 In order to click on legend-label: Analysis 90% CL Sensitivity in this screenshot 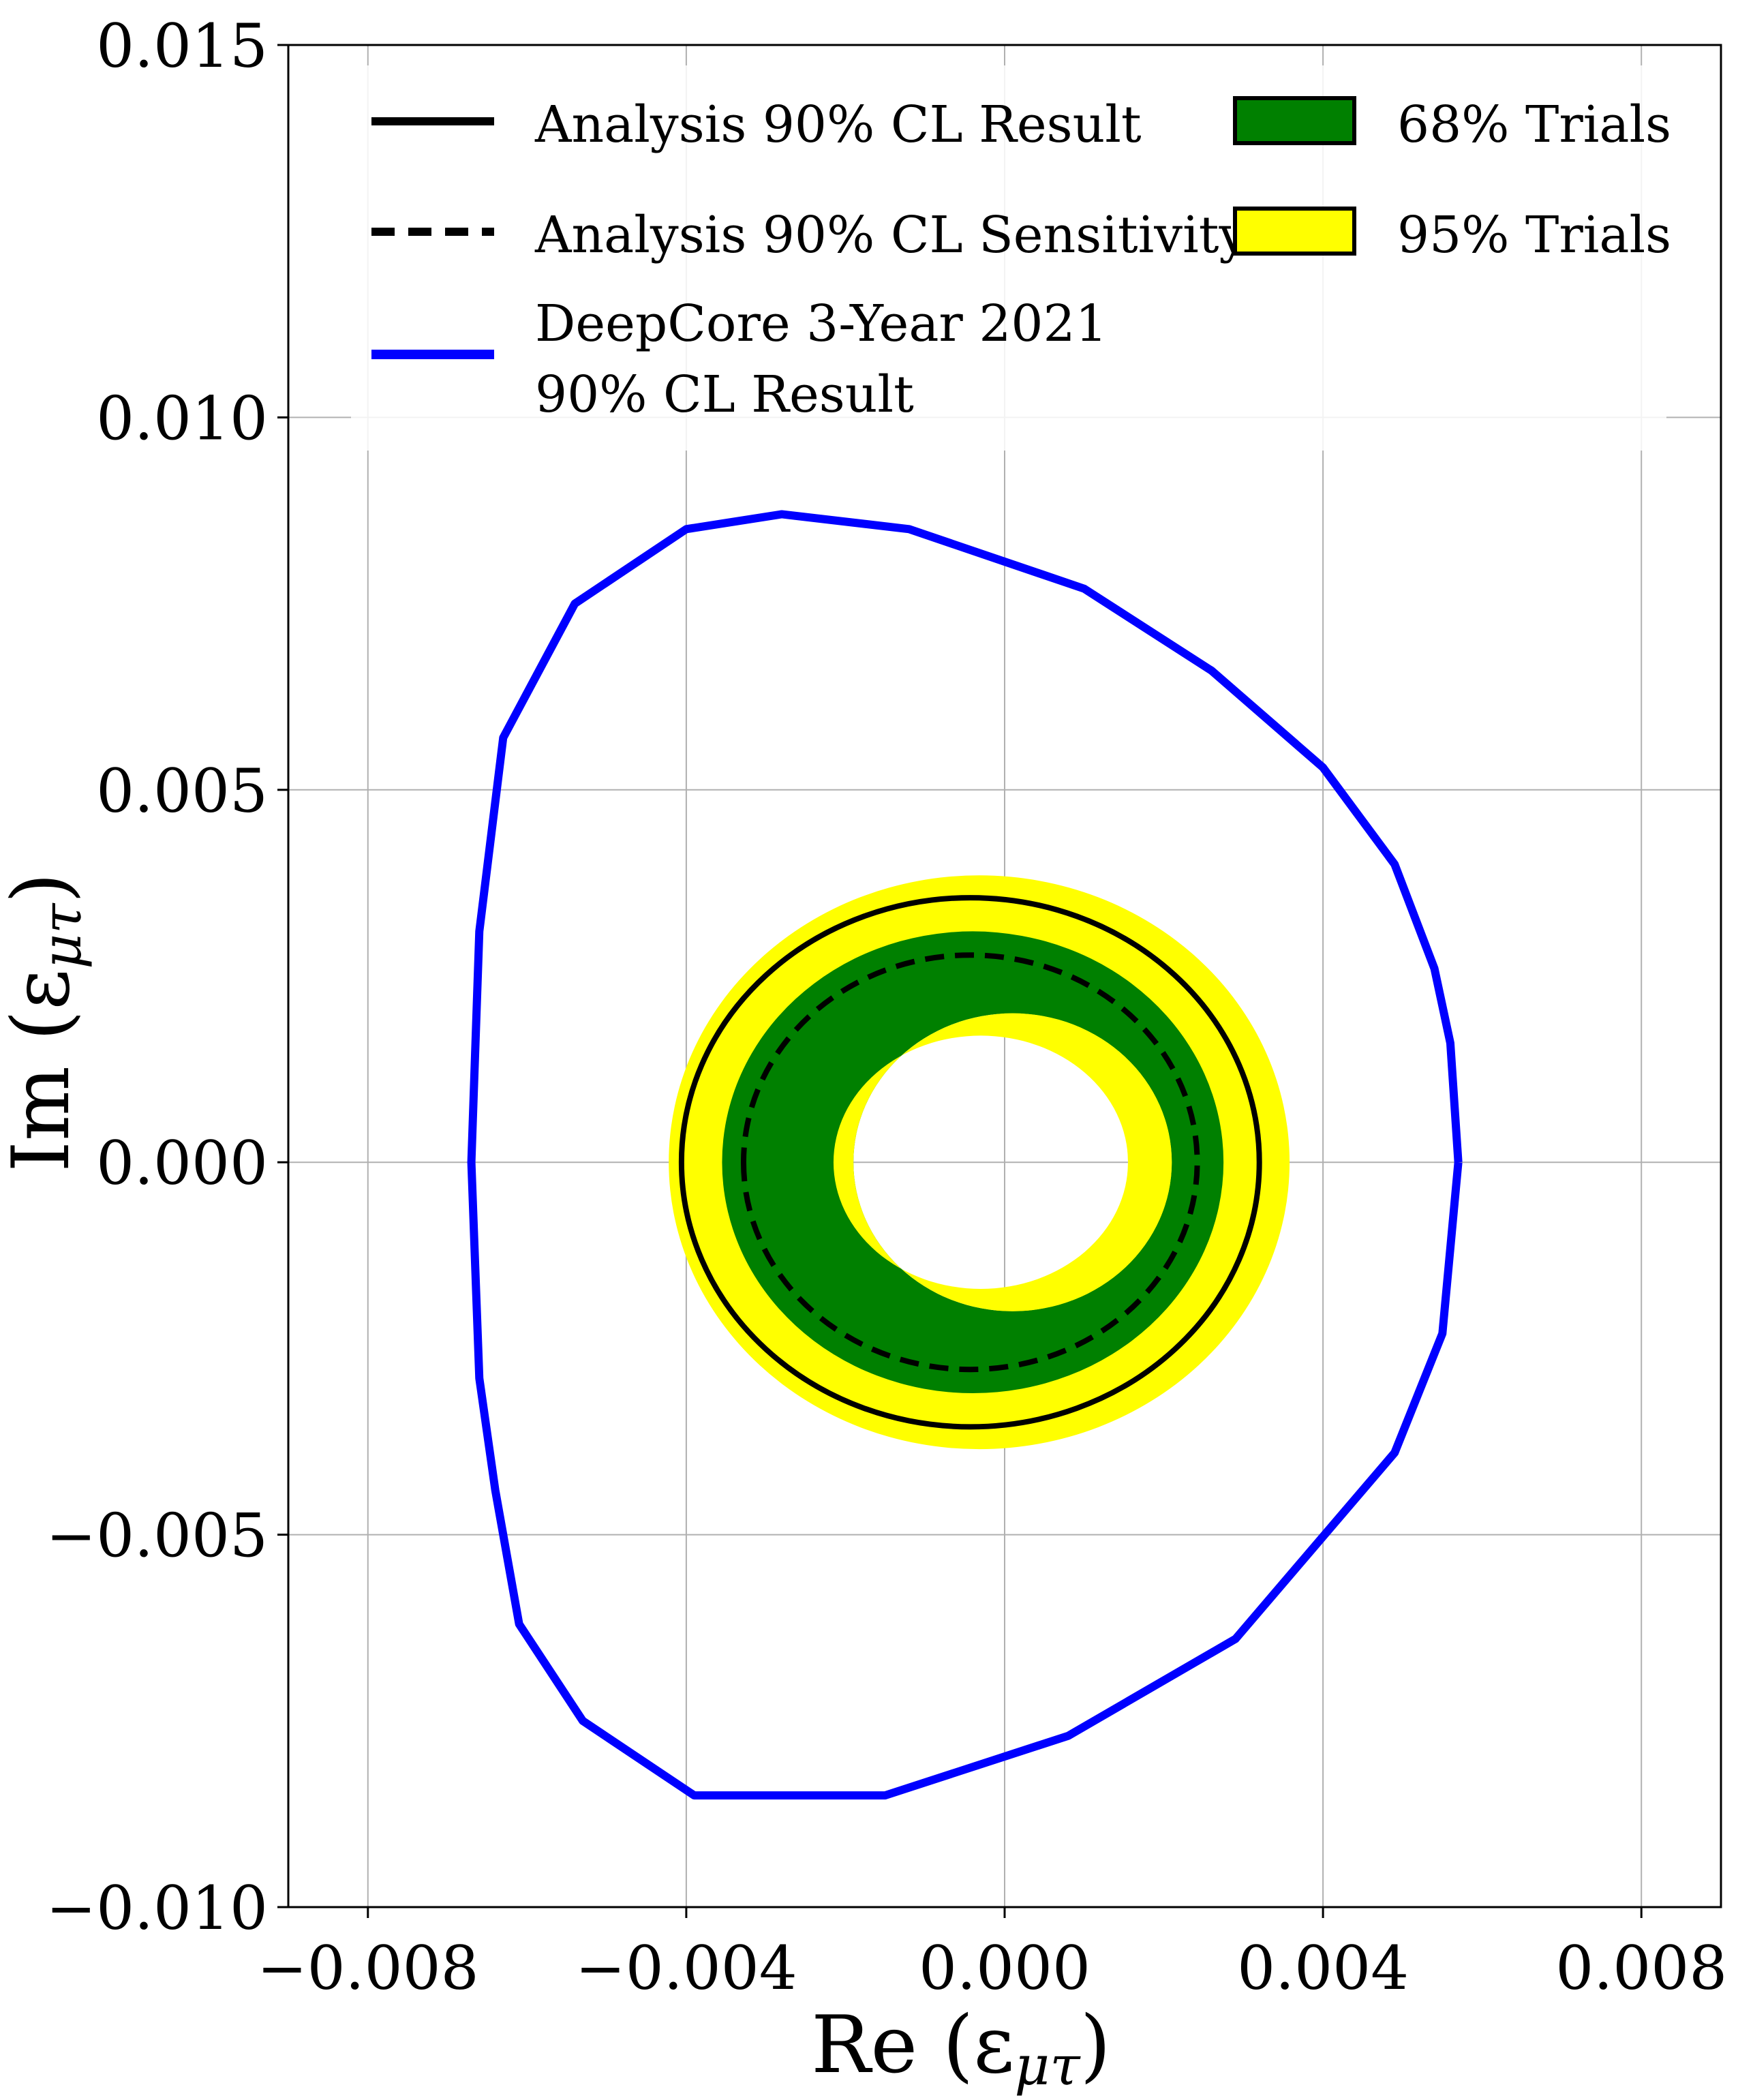, I will do `click(891, 235)`.